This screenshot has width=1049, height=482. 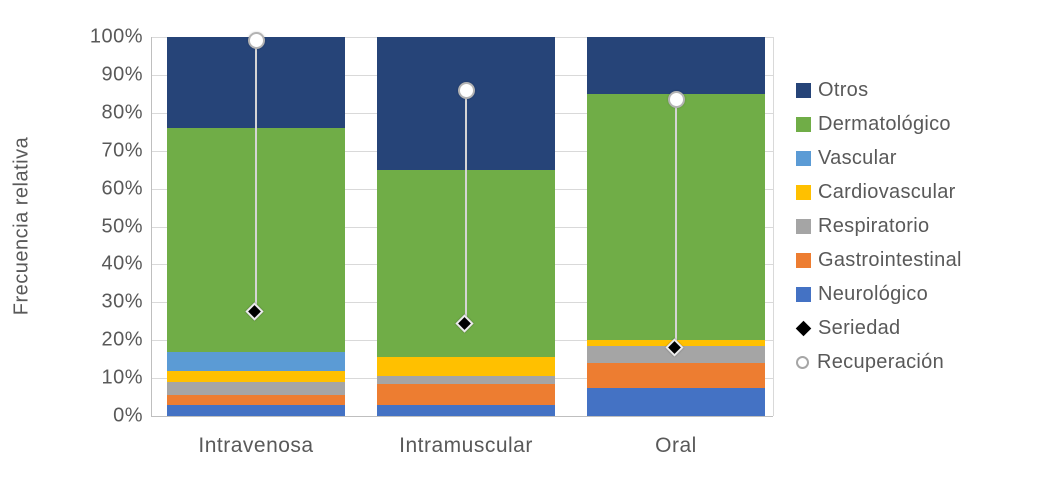 I want to click on legend-label: Dermatológico, so click(x=884, y=123).